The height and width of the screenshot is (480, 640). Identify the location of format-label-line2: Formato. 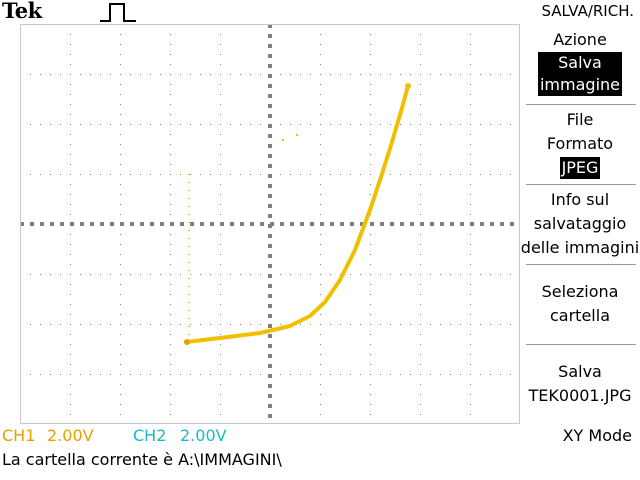
(580, 143).